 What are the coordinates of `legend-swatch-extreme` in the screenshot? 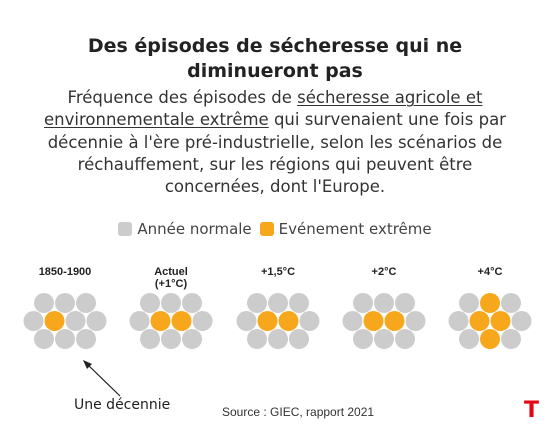 It's located at (266, 229).